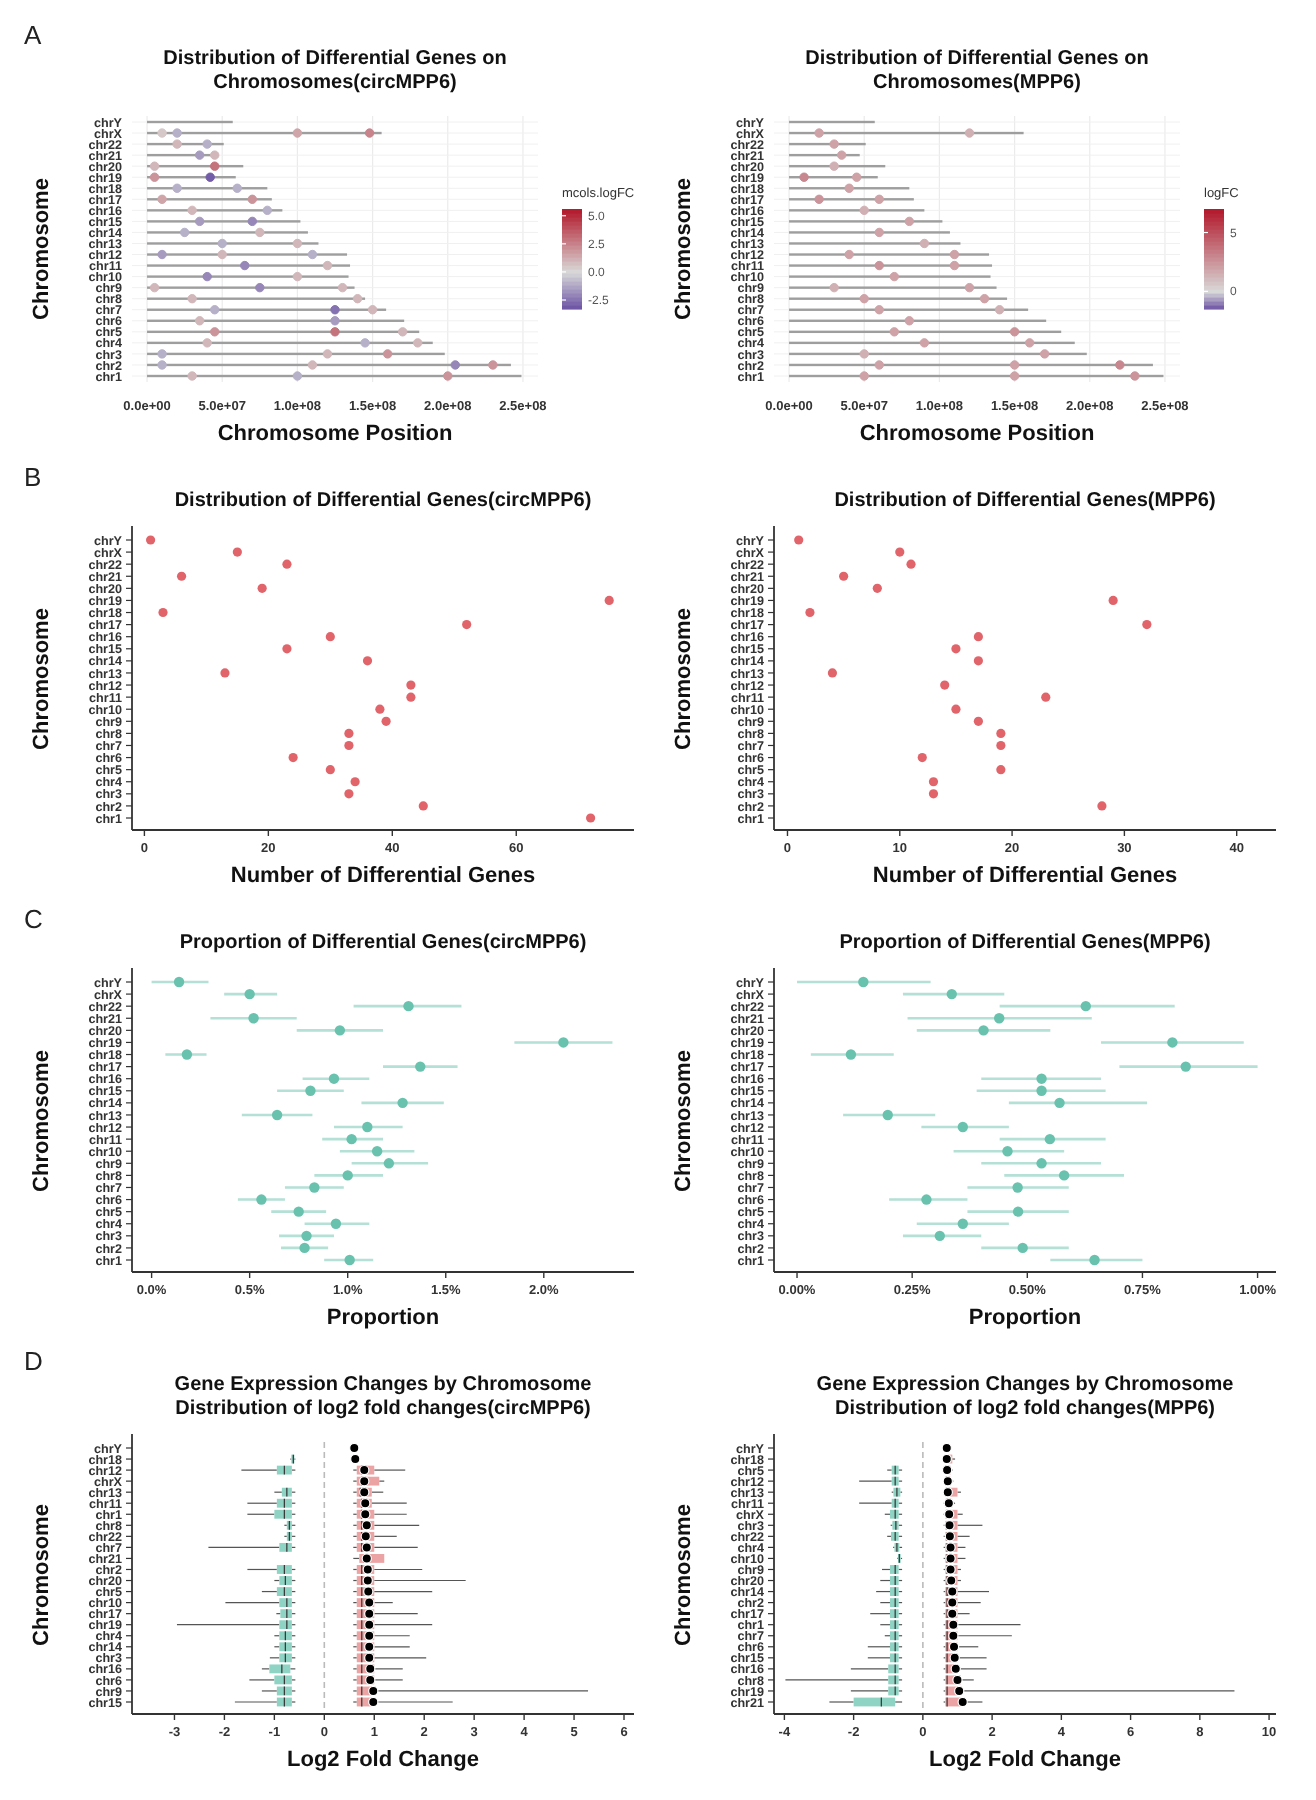 Image resolution: width=1316 pixels, height=1800 pixels. I want to click on chart-subtitle: Distribution of log2 fold changes(MPP6), so click(1025, 1409).